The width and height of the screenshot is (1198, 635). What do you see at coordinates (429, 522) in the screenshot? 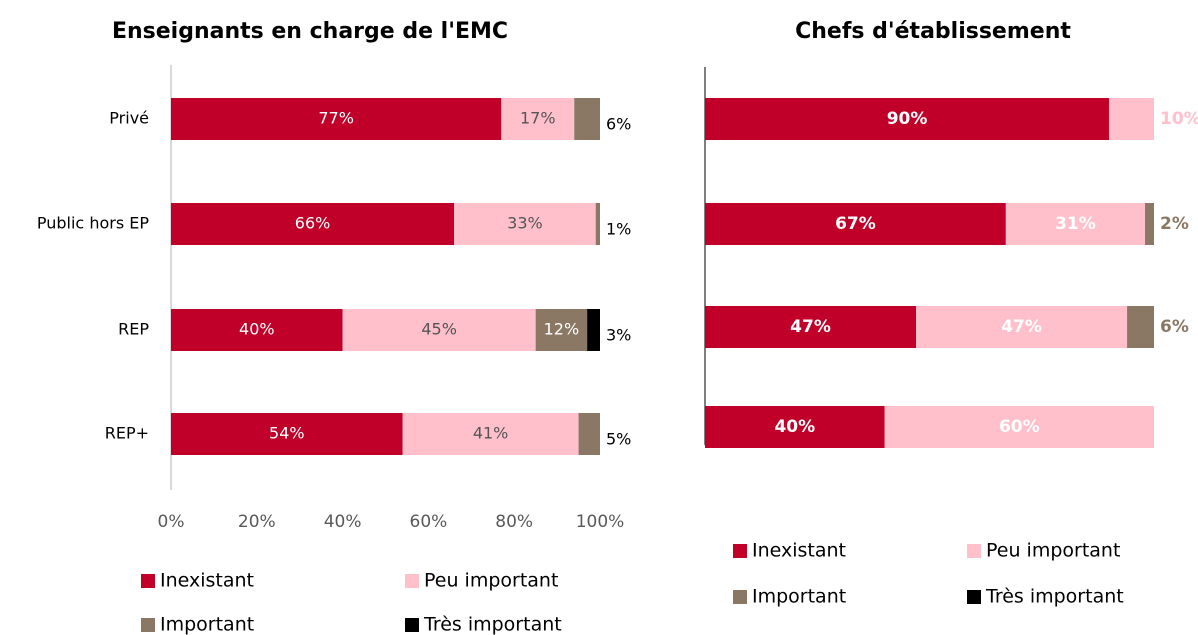
I see `x-tick-label: 60%` at bounding box center [429, 522].